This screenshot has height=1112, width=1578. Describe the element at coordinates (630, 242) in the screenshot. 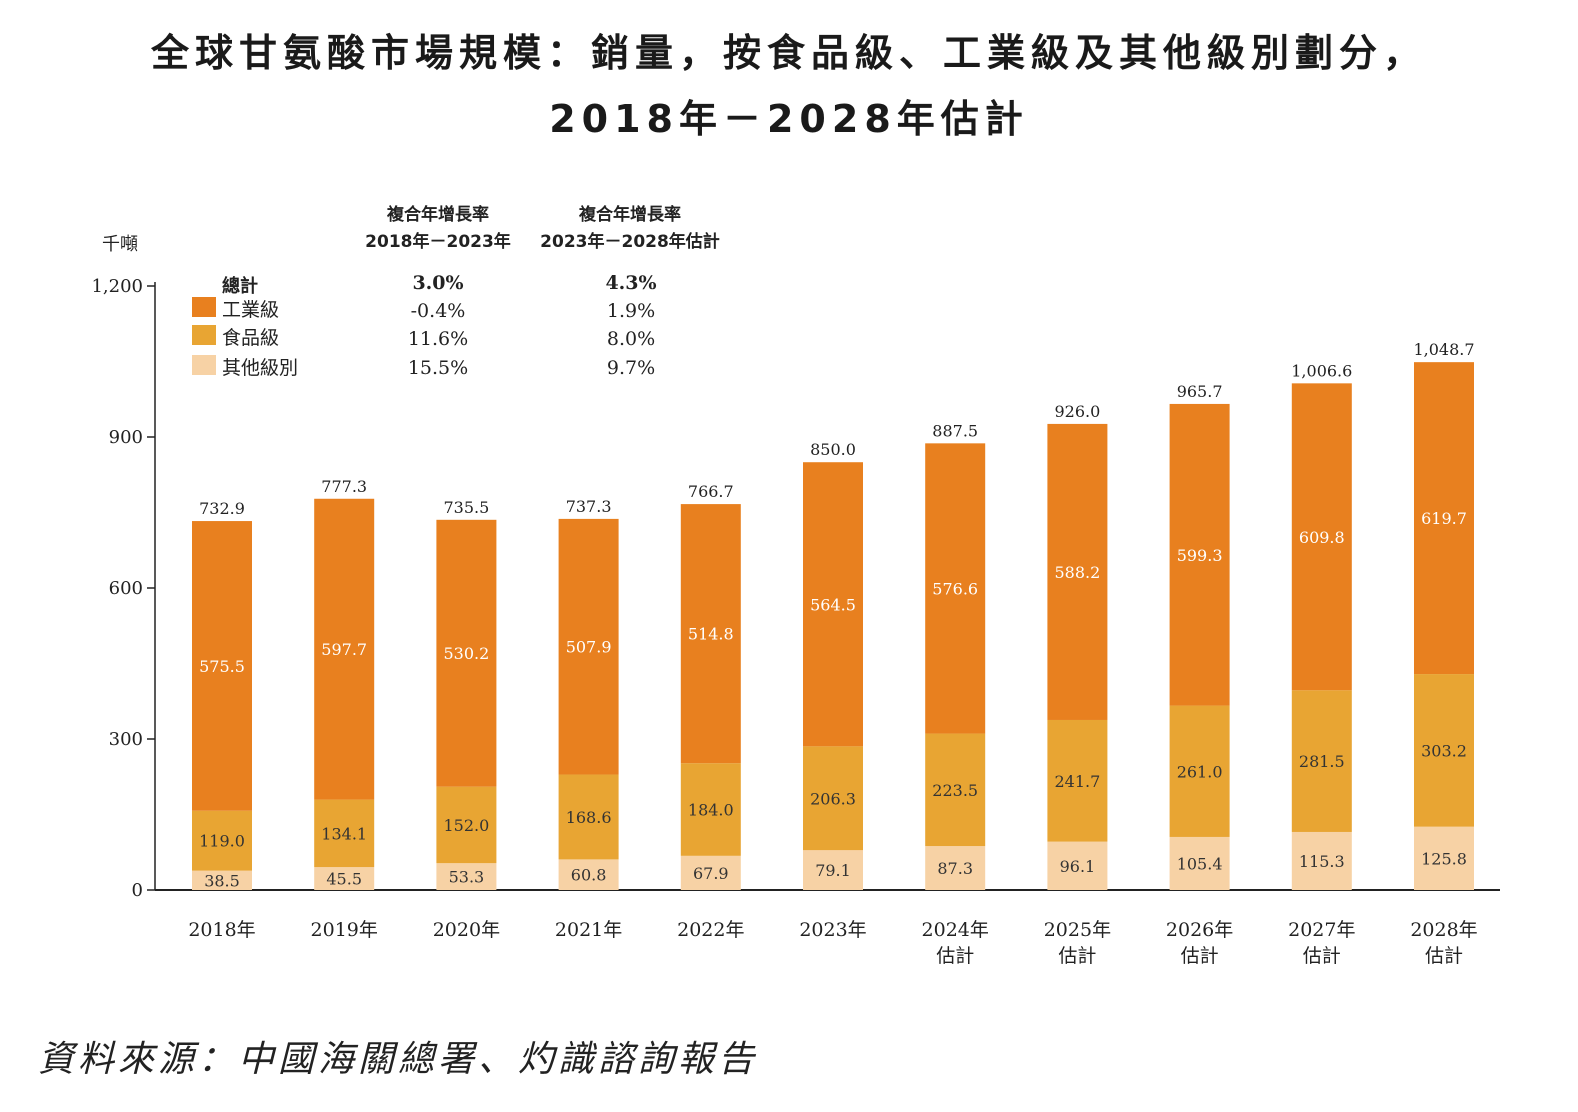

I see `cagr-header-period: 2023年－2028年估計` at that location.